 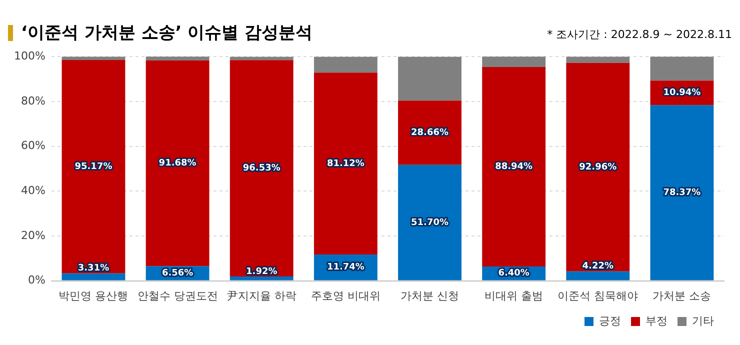 I want to click on x-tick-label: 가처분 신청, so click(x=430, y=295).